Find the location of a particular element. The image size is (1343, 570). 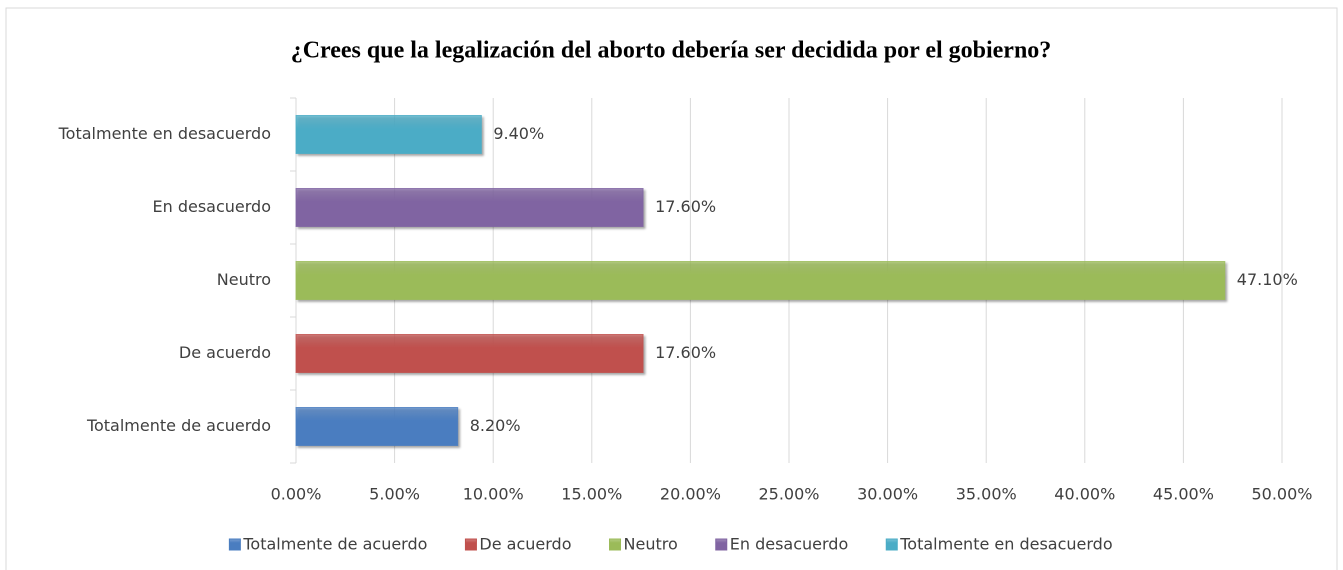

y-tick-label: De acuerdo is located at coordinates (225, 352).